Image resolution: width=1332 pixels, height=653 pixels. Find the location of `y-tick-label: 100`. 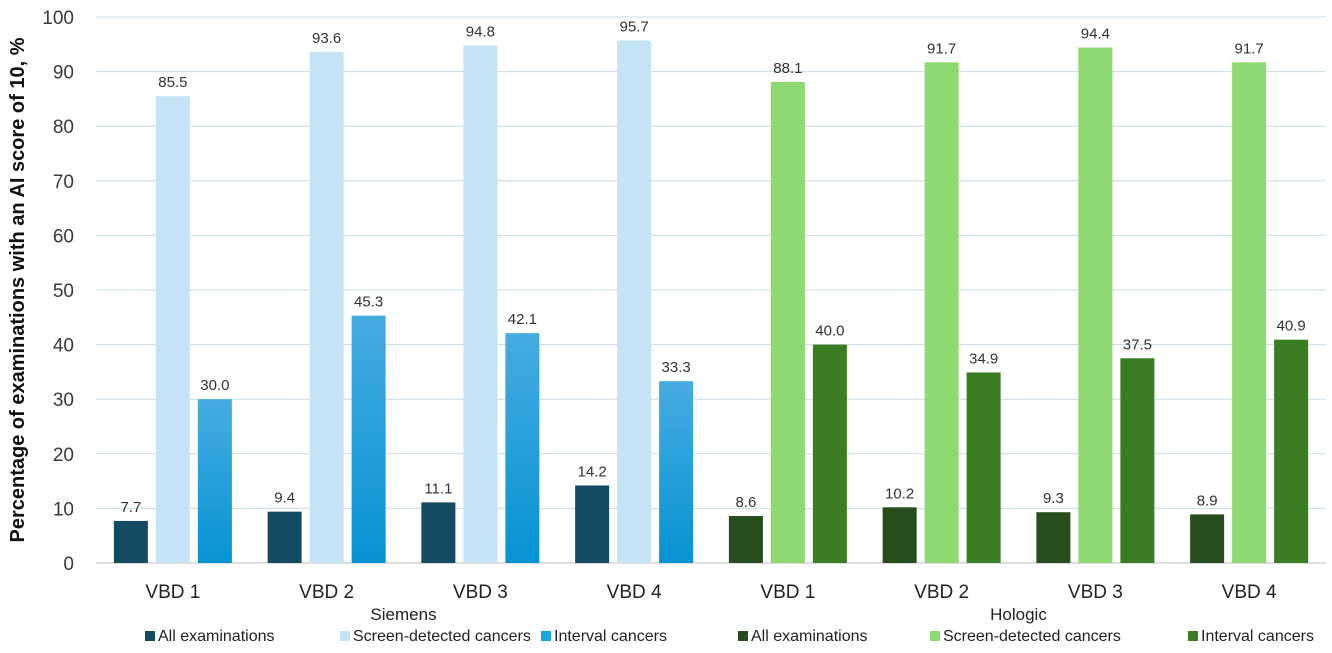

y-tick-label: 100 is located at coordinates (58, 18).